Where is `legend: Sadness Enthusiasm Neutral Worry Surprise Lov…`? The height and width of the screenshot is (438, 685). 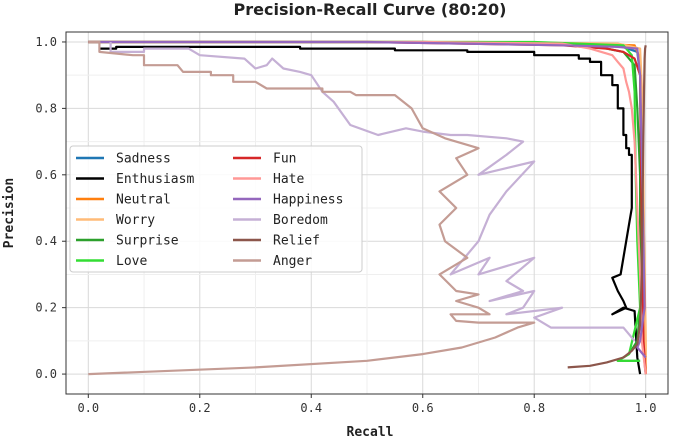
legend: Sadness Enthusiasm Neutral Worry Surprise Lov… is located at coordinates (216, 209).